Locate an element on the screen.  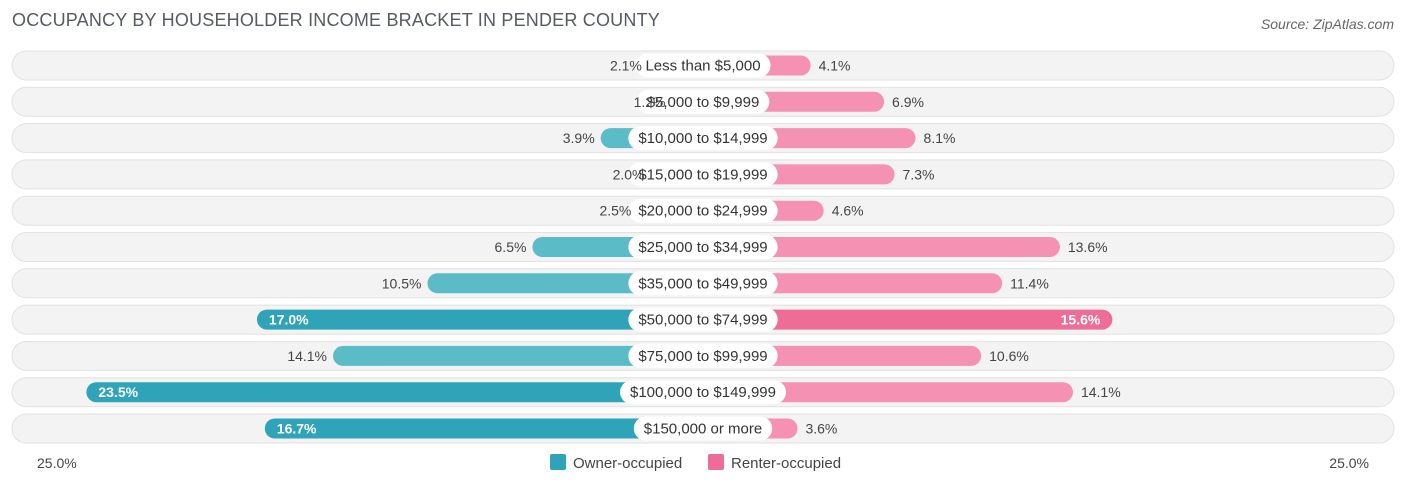
category-label: $100,000 to $149,999 is located at coordinates (703, 392).